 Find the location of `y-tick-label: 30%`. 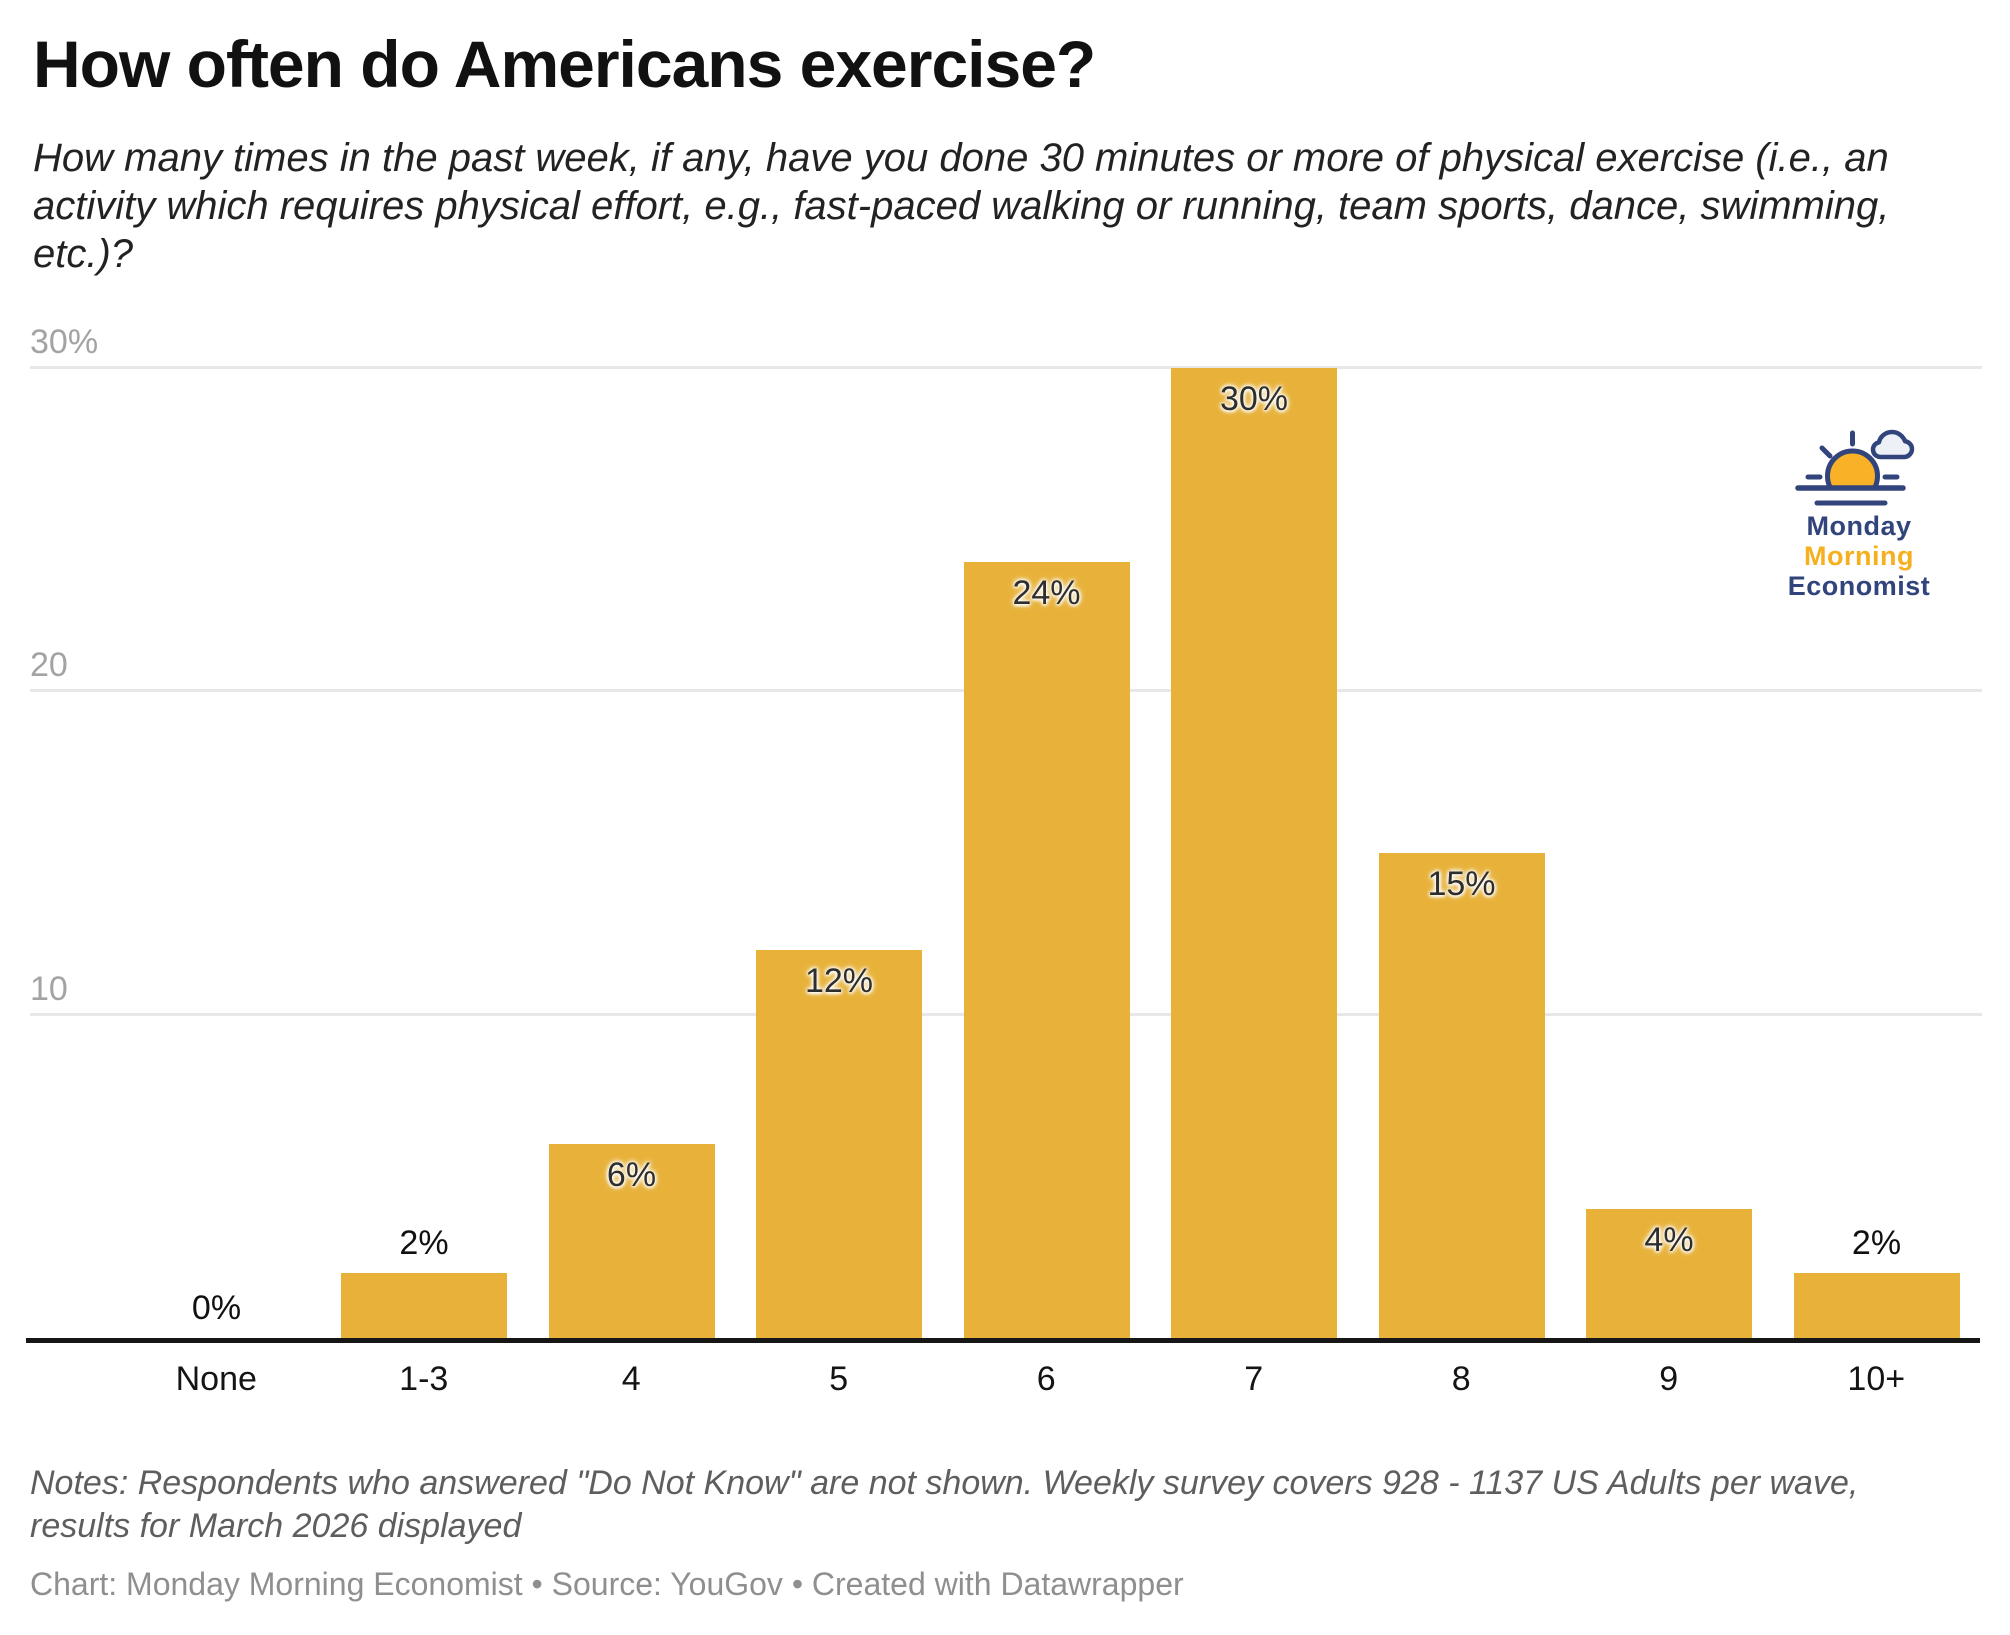

y-tick-label: 30% is located at coordinates (64, 342).